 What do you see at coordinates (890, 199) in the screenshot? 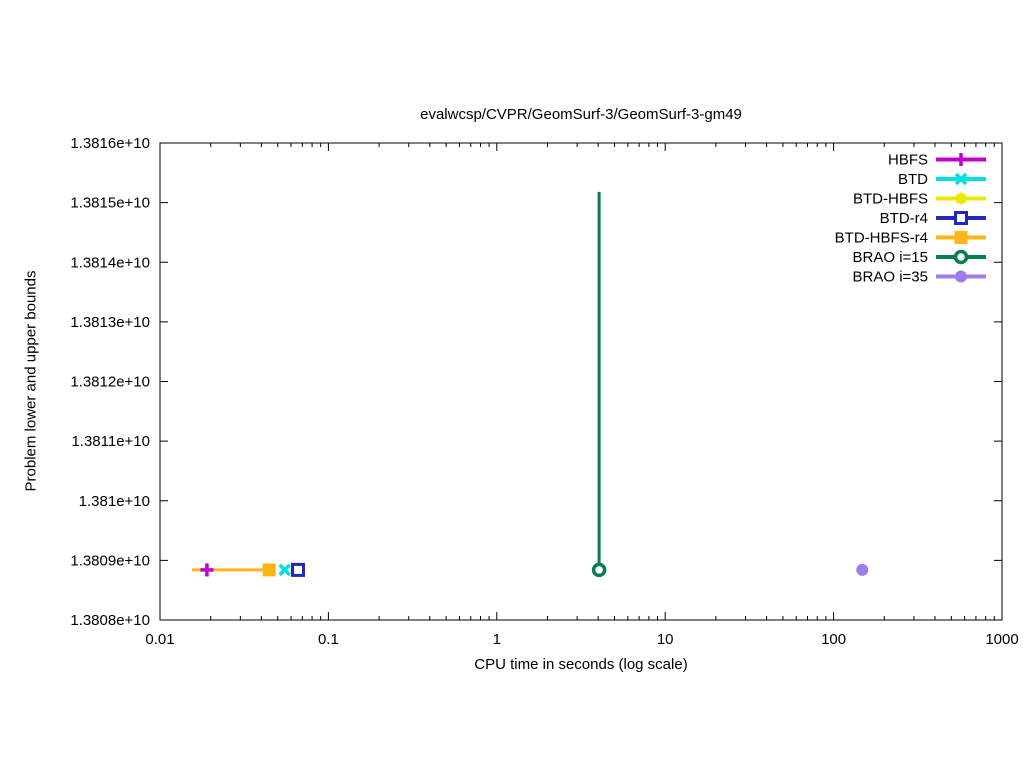
I see `legend-label: BTD-HBFS` at bounding box center [890, 199].